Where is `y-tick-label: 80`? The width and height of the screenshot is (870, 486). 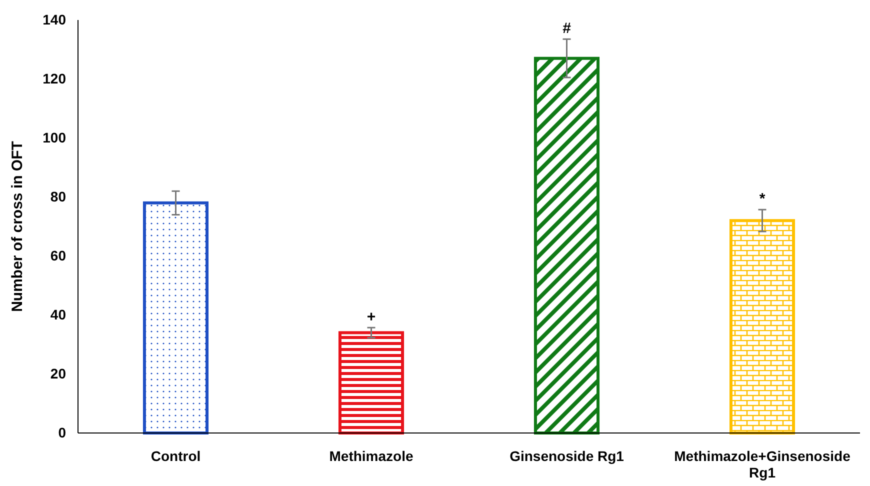 y-tick-label: 80 is located at coordinates (58, 196).